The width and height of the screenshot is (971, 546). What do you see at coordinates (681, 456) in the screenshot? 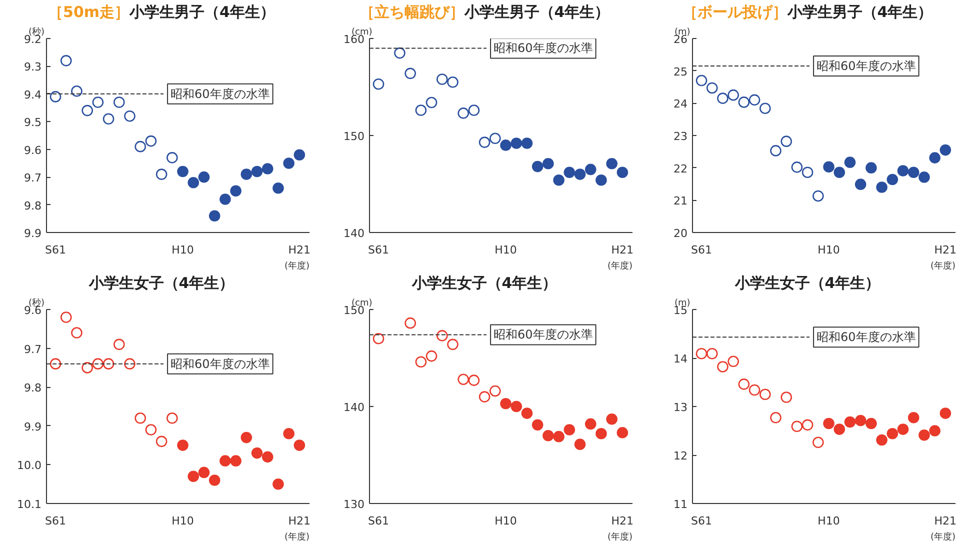
I see `y-tick-label: 12` at bounding box center [681, 456].